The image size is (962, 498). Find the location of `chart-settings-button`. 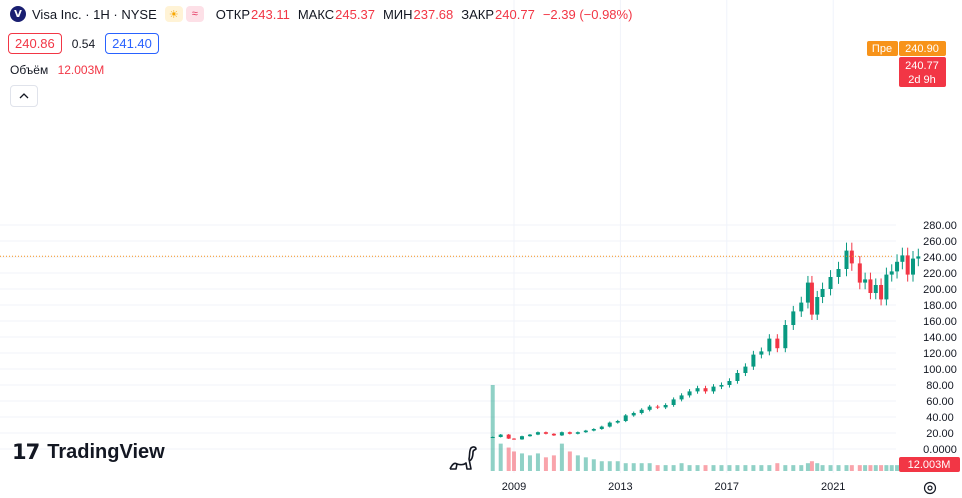

chart-settings-button is located at coordinates (930, 488).